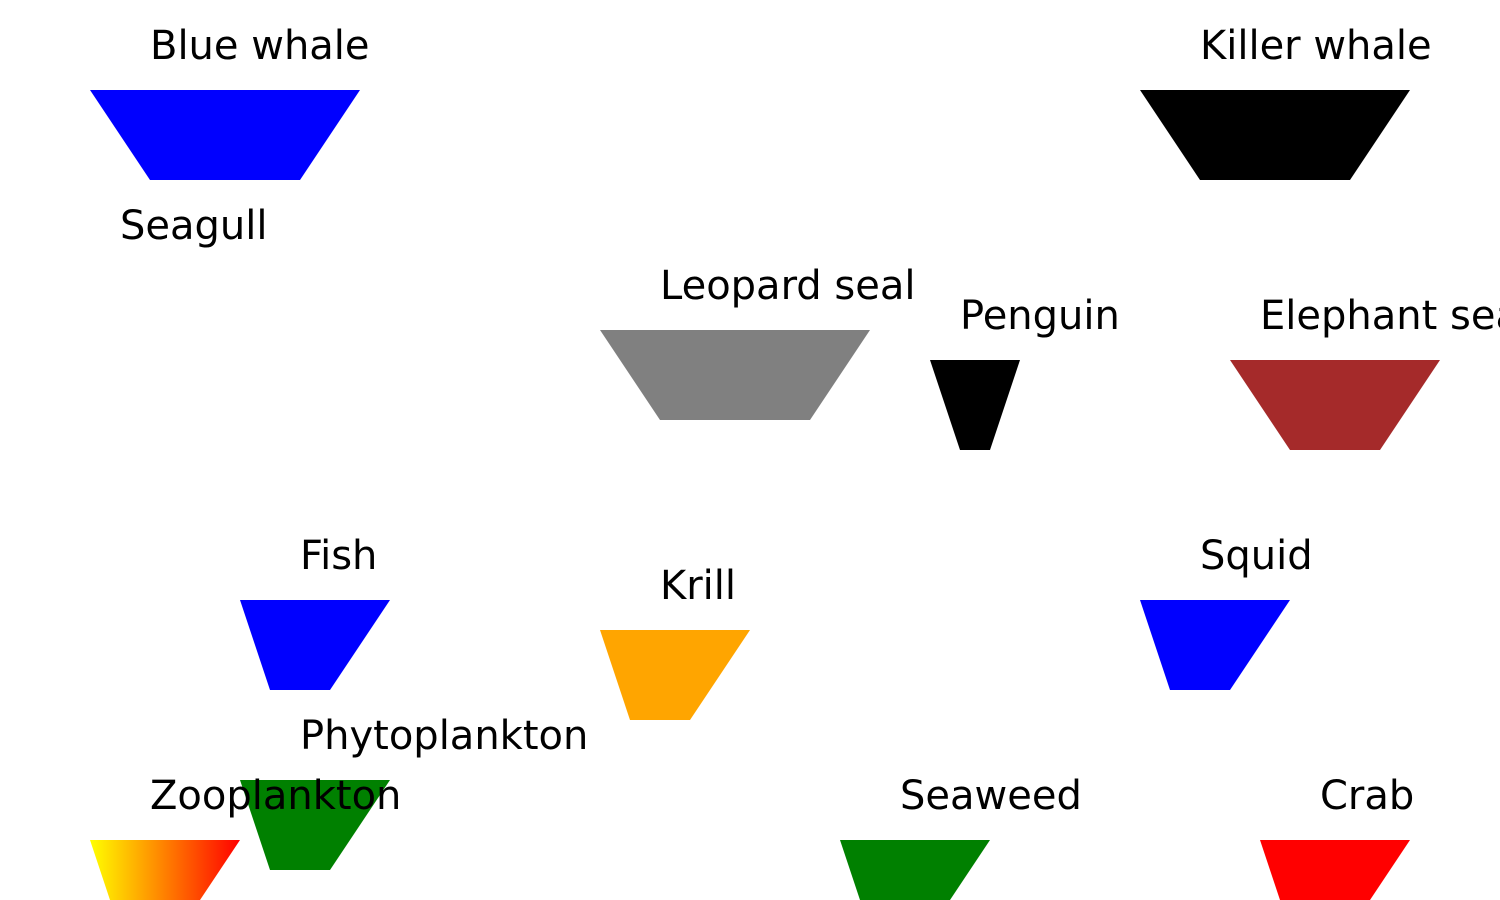 The image size is (1500, 900). I want to click on penguin-shape, so click(975, 405).